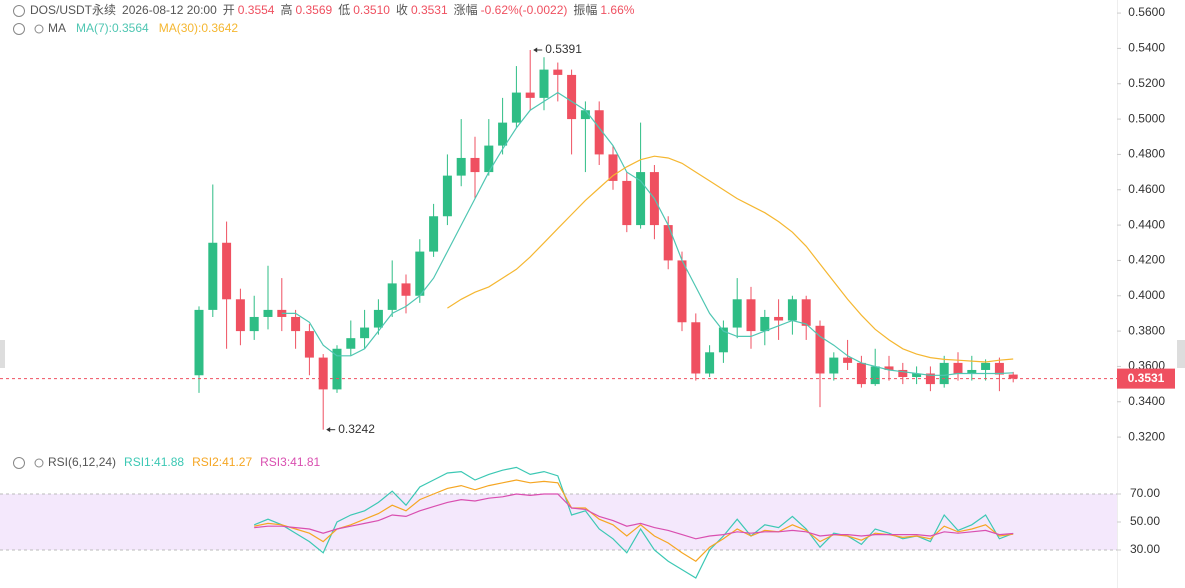 The image size is (1185, 588). What do you see at coordinates (1145, 521) in the screenshot?
I see `y-tick-label: 50.00` at bounding box center [1145, 521].